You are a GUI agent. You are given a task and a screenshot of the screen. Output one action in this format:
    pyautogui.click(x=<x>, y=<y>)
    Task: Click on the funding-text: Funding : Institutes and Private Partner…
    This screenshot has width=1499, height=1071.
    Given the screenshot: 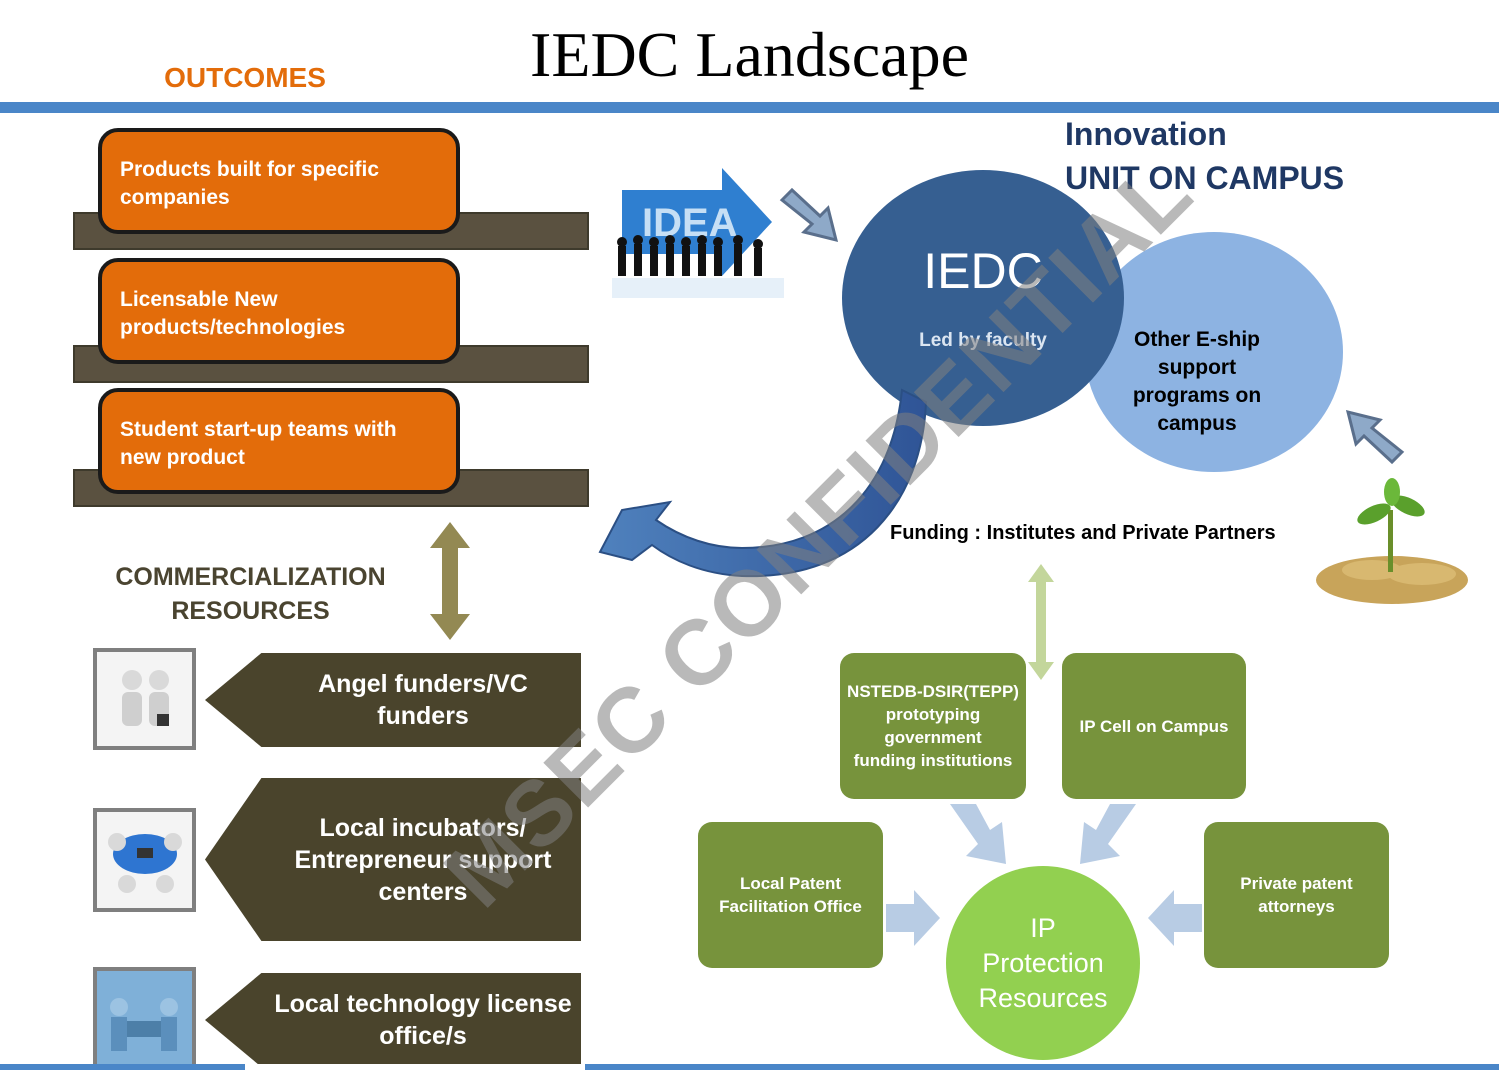 What is the action you would take?
    pyautogui.click(x=1083, y=533)
    